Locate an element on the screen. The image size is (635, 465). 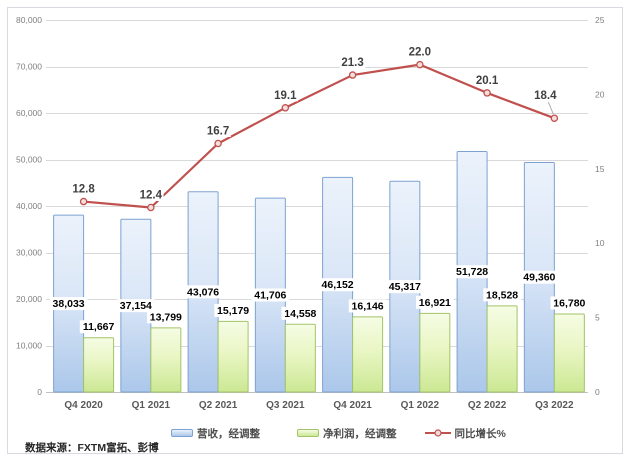
right-axis-tick-label: 25 is located at coordinates (600, 20).